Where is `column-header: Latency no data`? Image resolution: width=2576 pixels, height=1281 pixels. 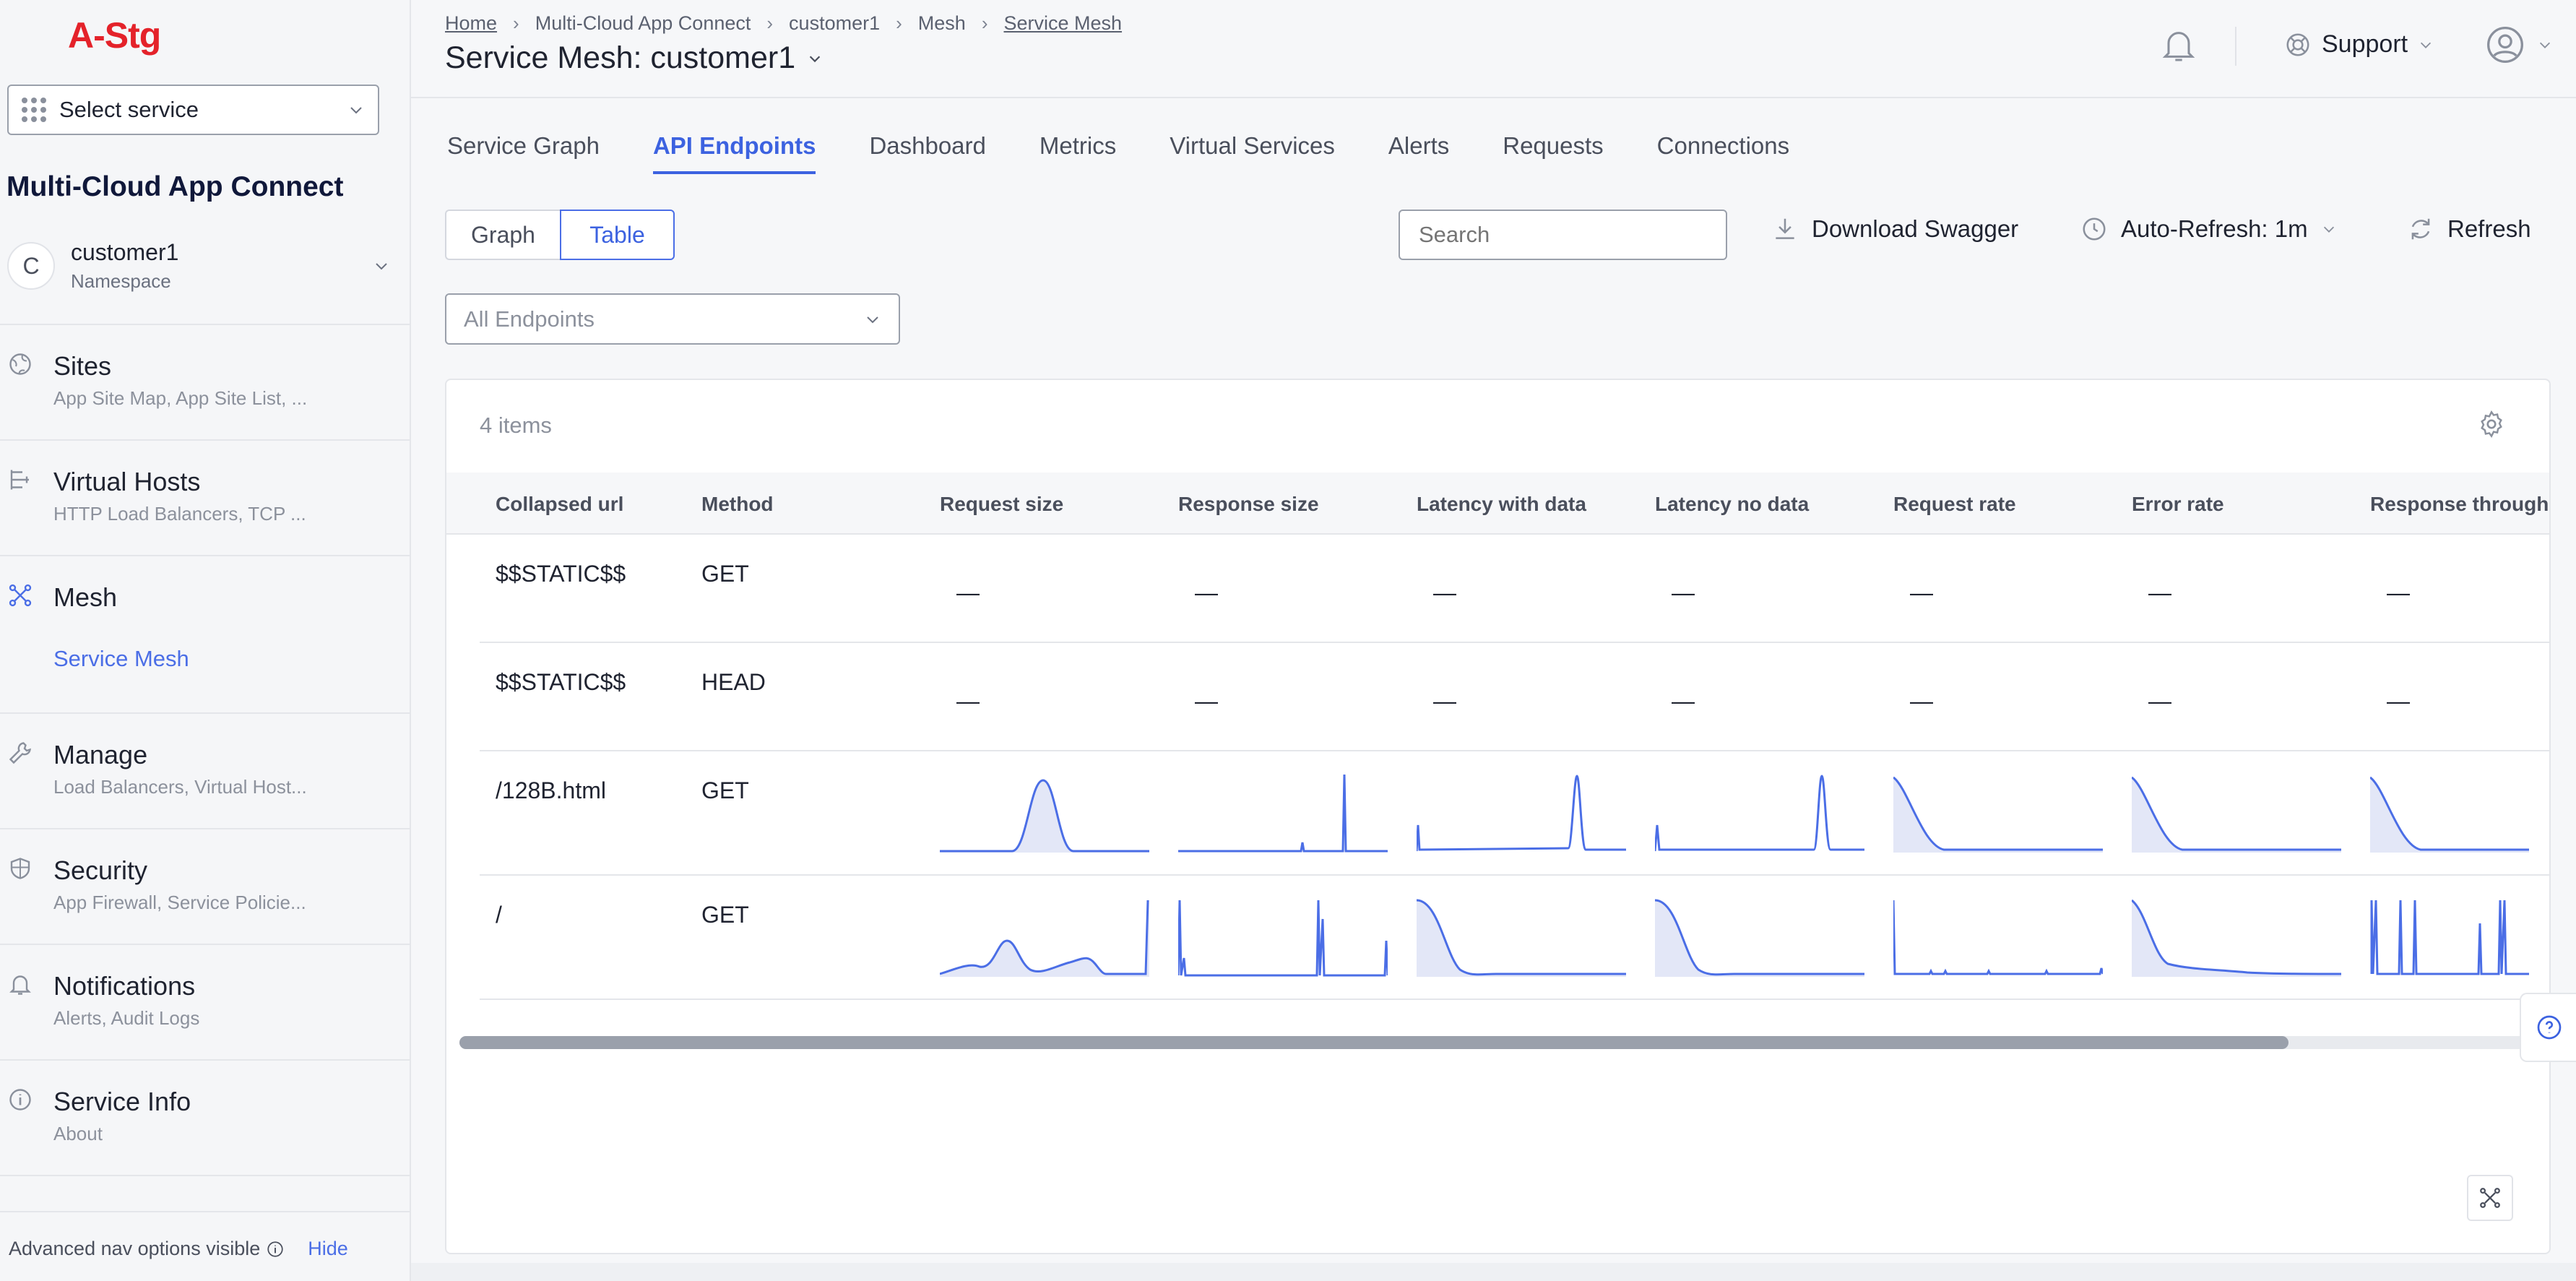
column-header: Latency no data is located at coordinates (1732, 504).